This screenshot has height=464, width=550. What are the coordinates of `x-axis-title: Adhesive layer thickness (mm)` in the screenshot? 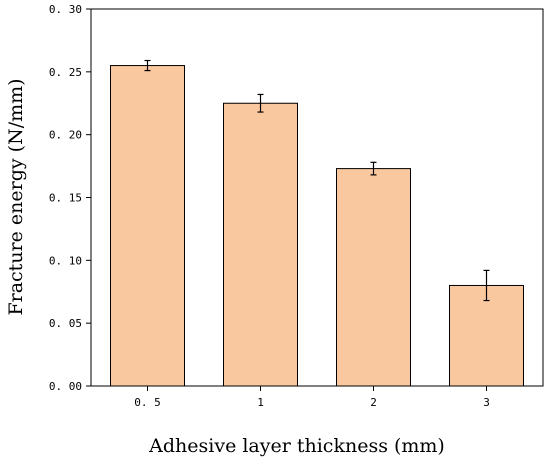 It's located at (296, 446).